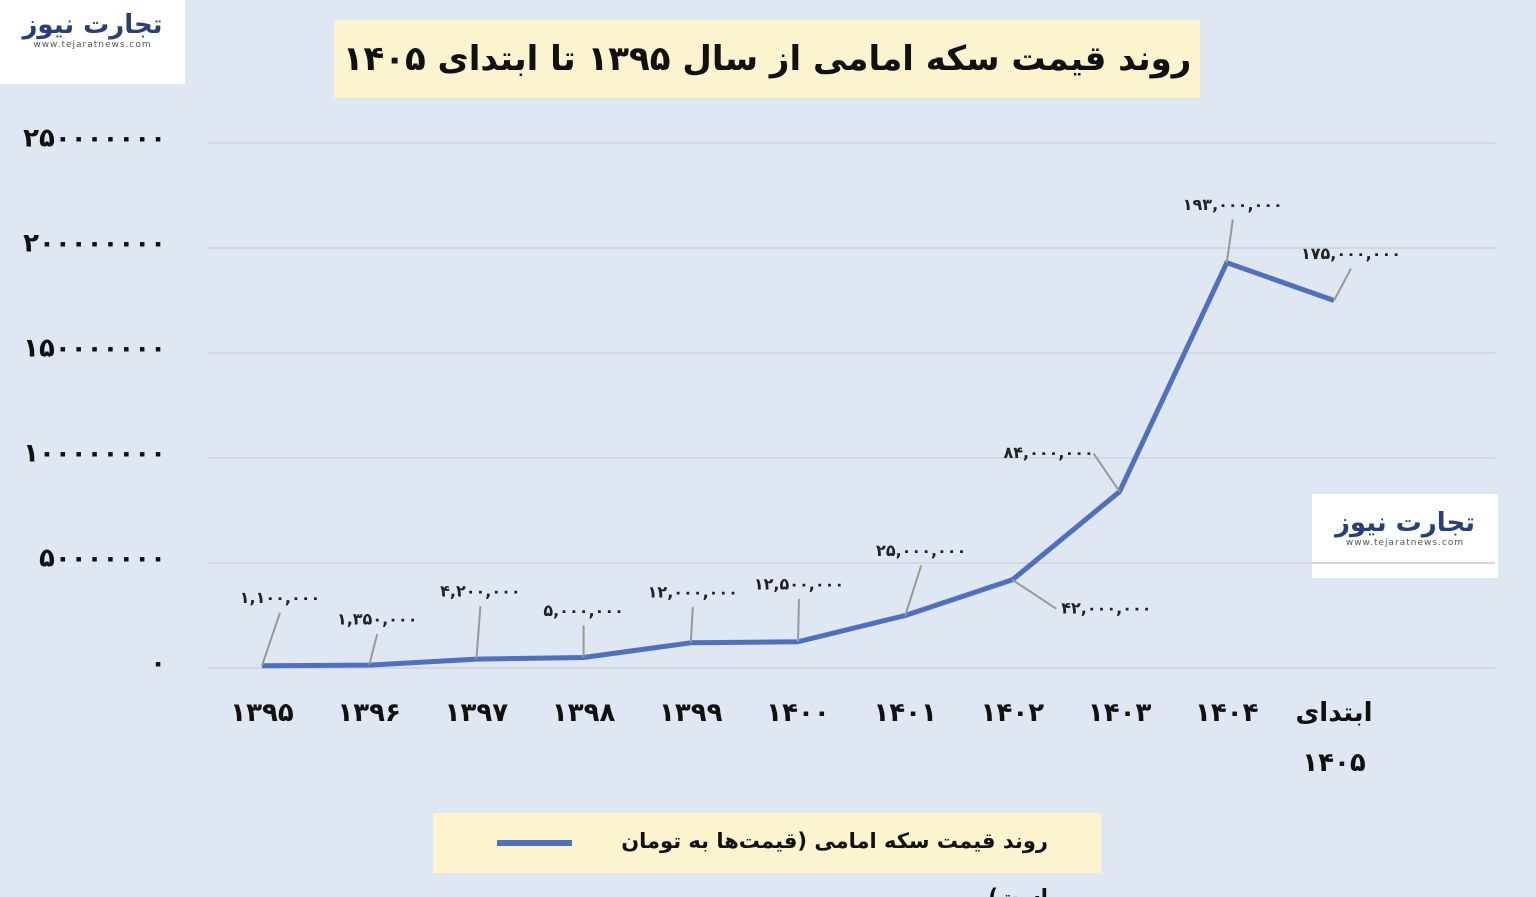 The image size is (1536, 897). I want to click on data-label: ۵,۰۰۰,۰۰۰, so click(583, 610).